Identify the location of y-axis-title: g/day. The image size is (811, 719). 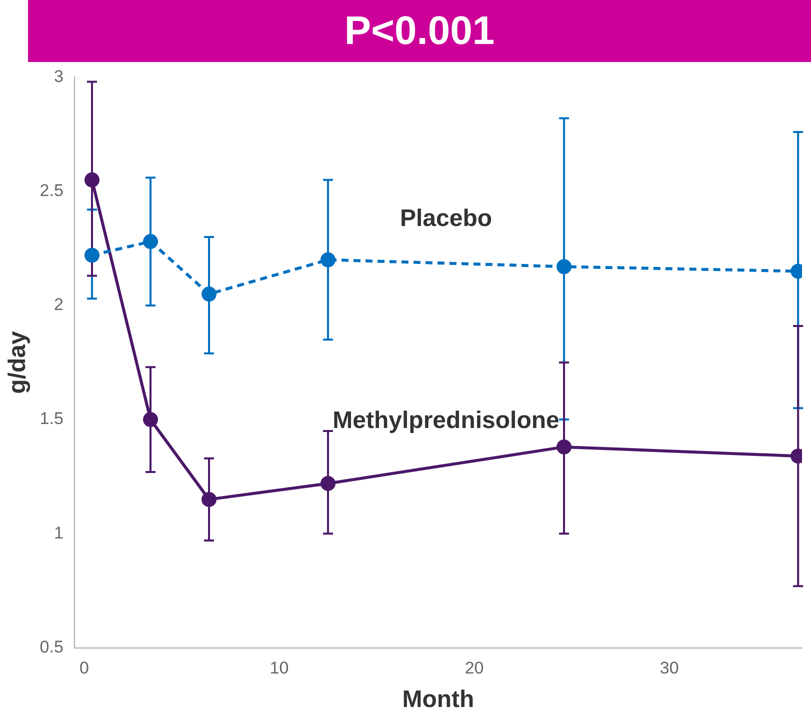
(18, 362).